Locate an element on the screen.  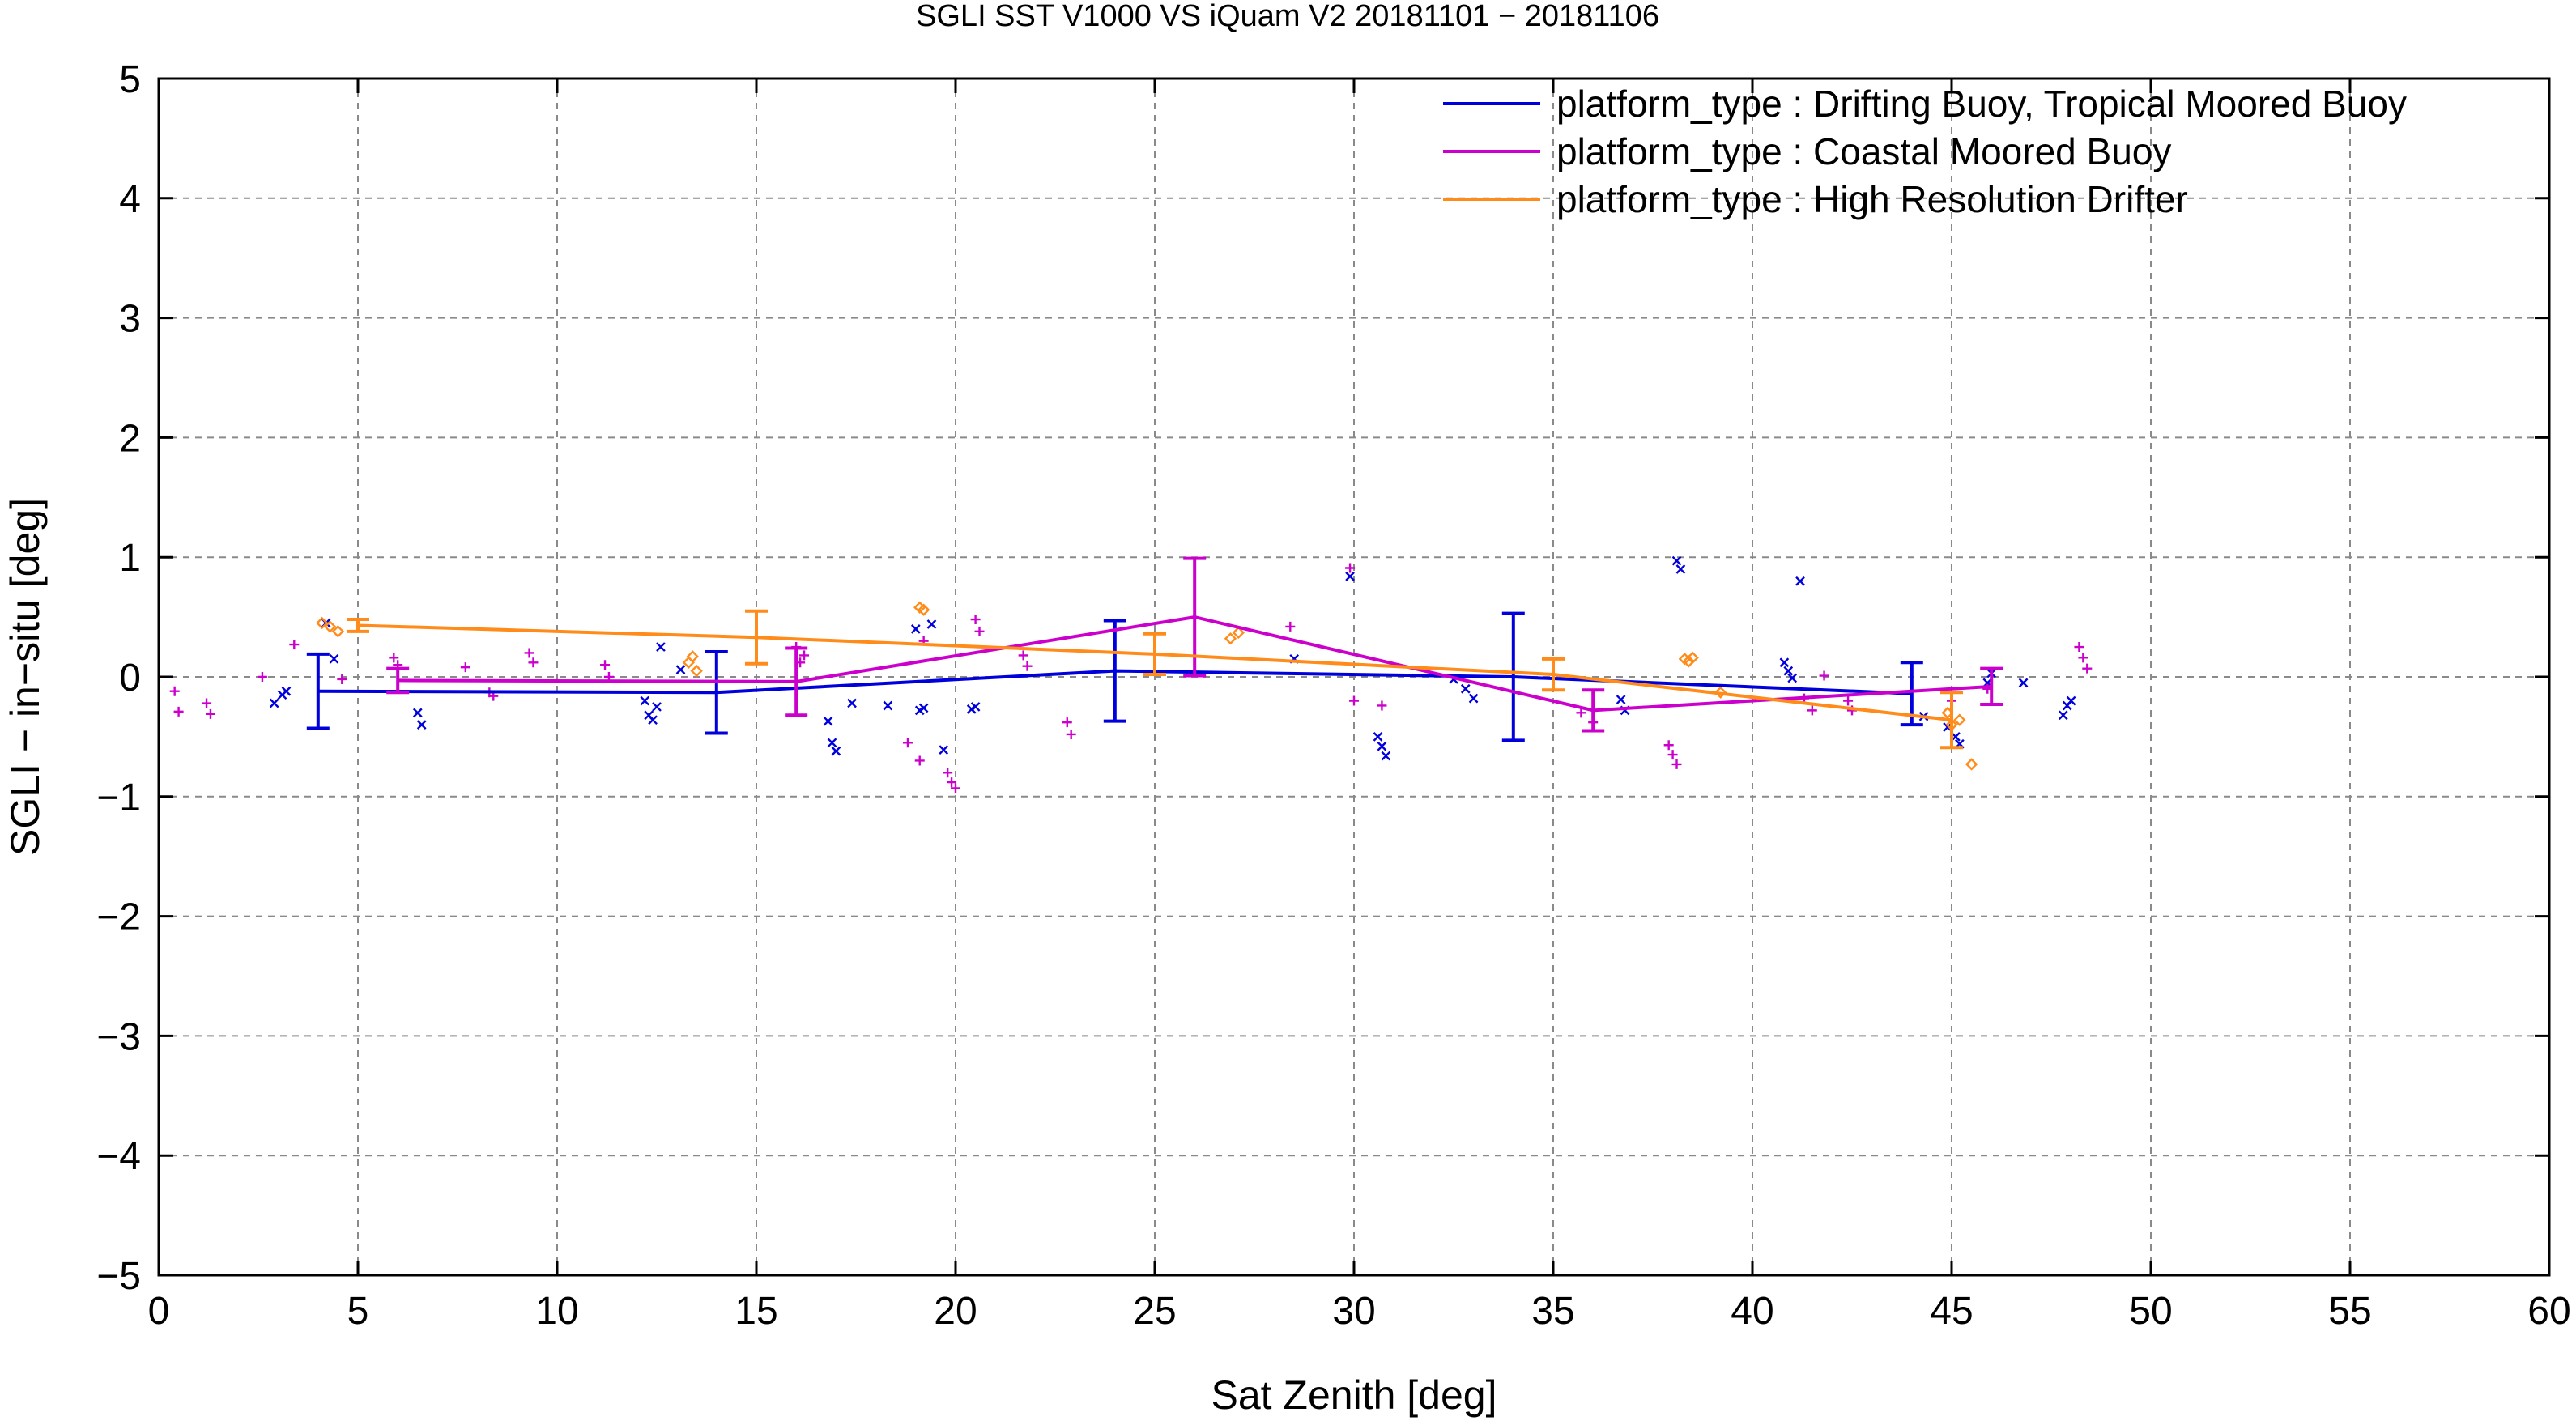
y-tick-label: −2 is located at coordinates (118, 918).